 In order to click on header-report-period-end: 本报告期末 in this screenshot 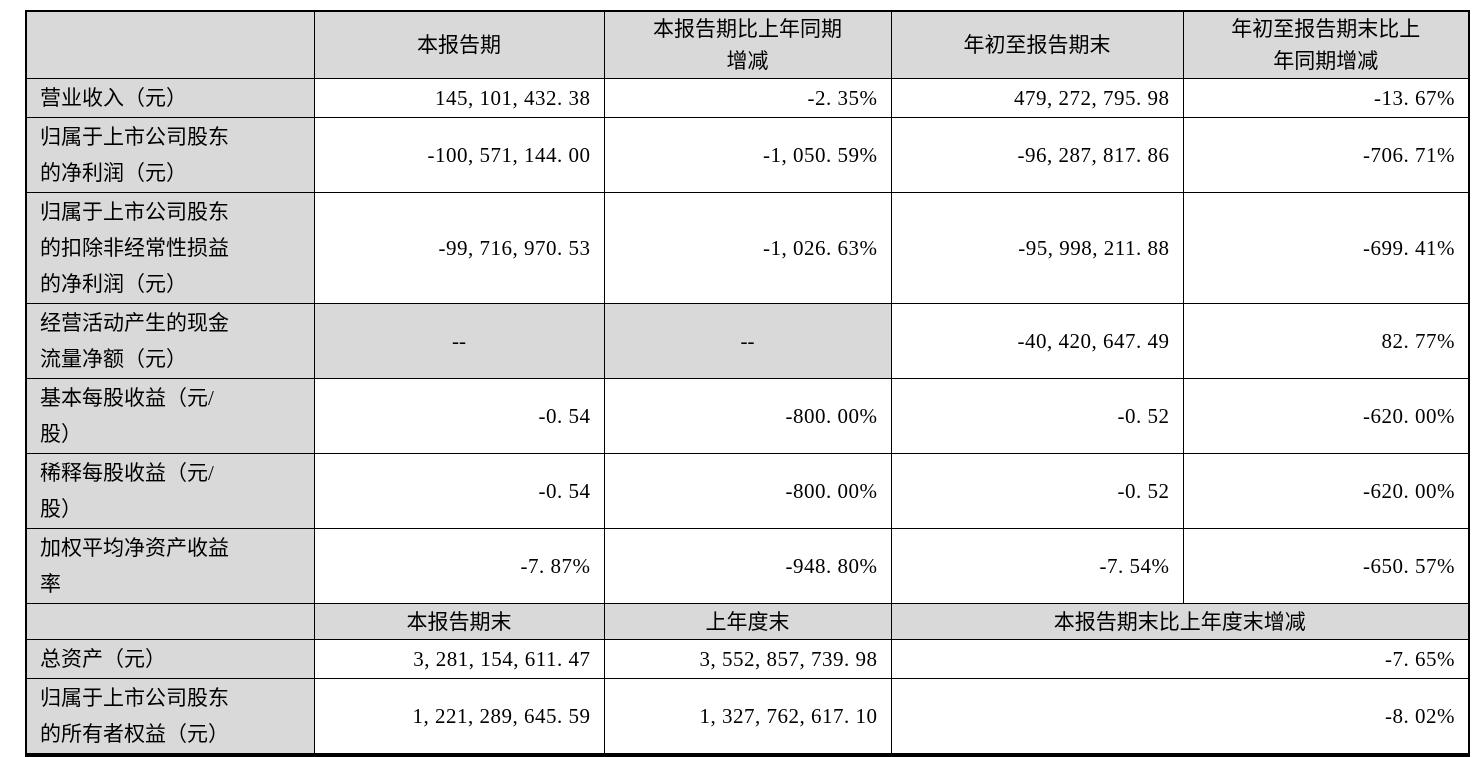, I will do `click(459, 621)`.